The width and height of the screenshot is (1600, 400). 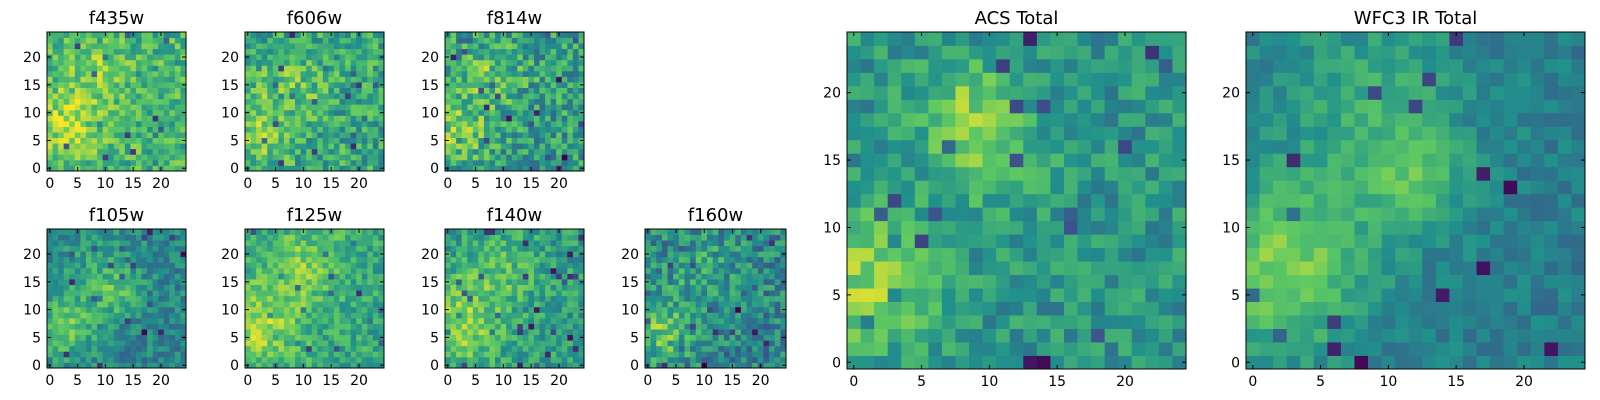 What do you see at coordinates (434, 141) in the screenshot?
I see `y-tick-label: 5` at bounding box center [434, 141].